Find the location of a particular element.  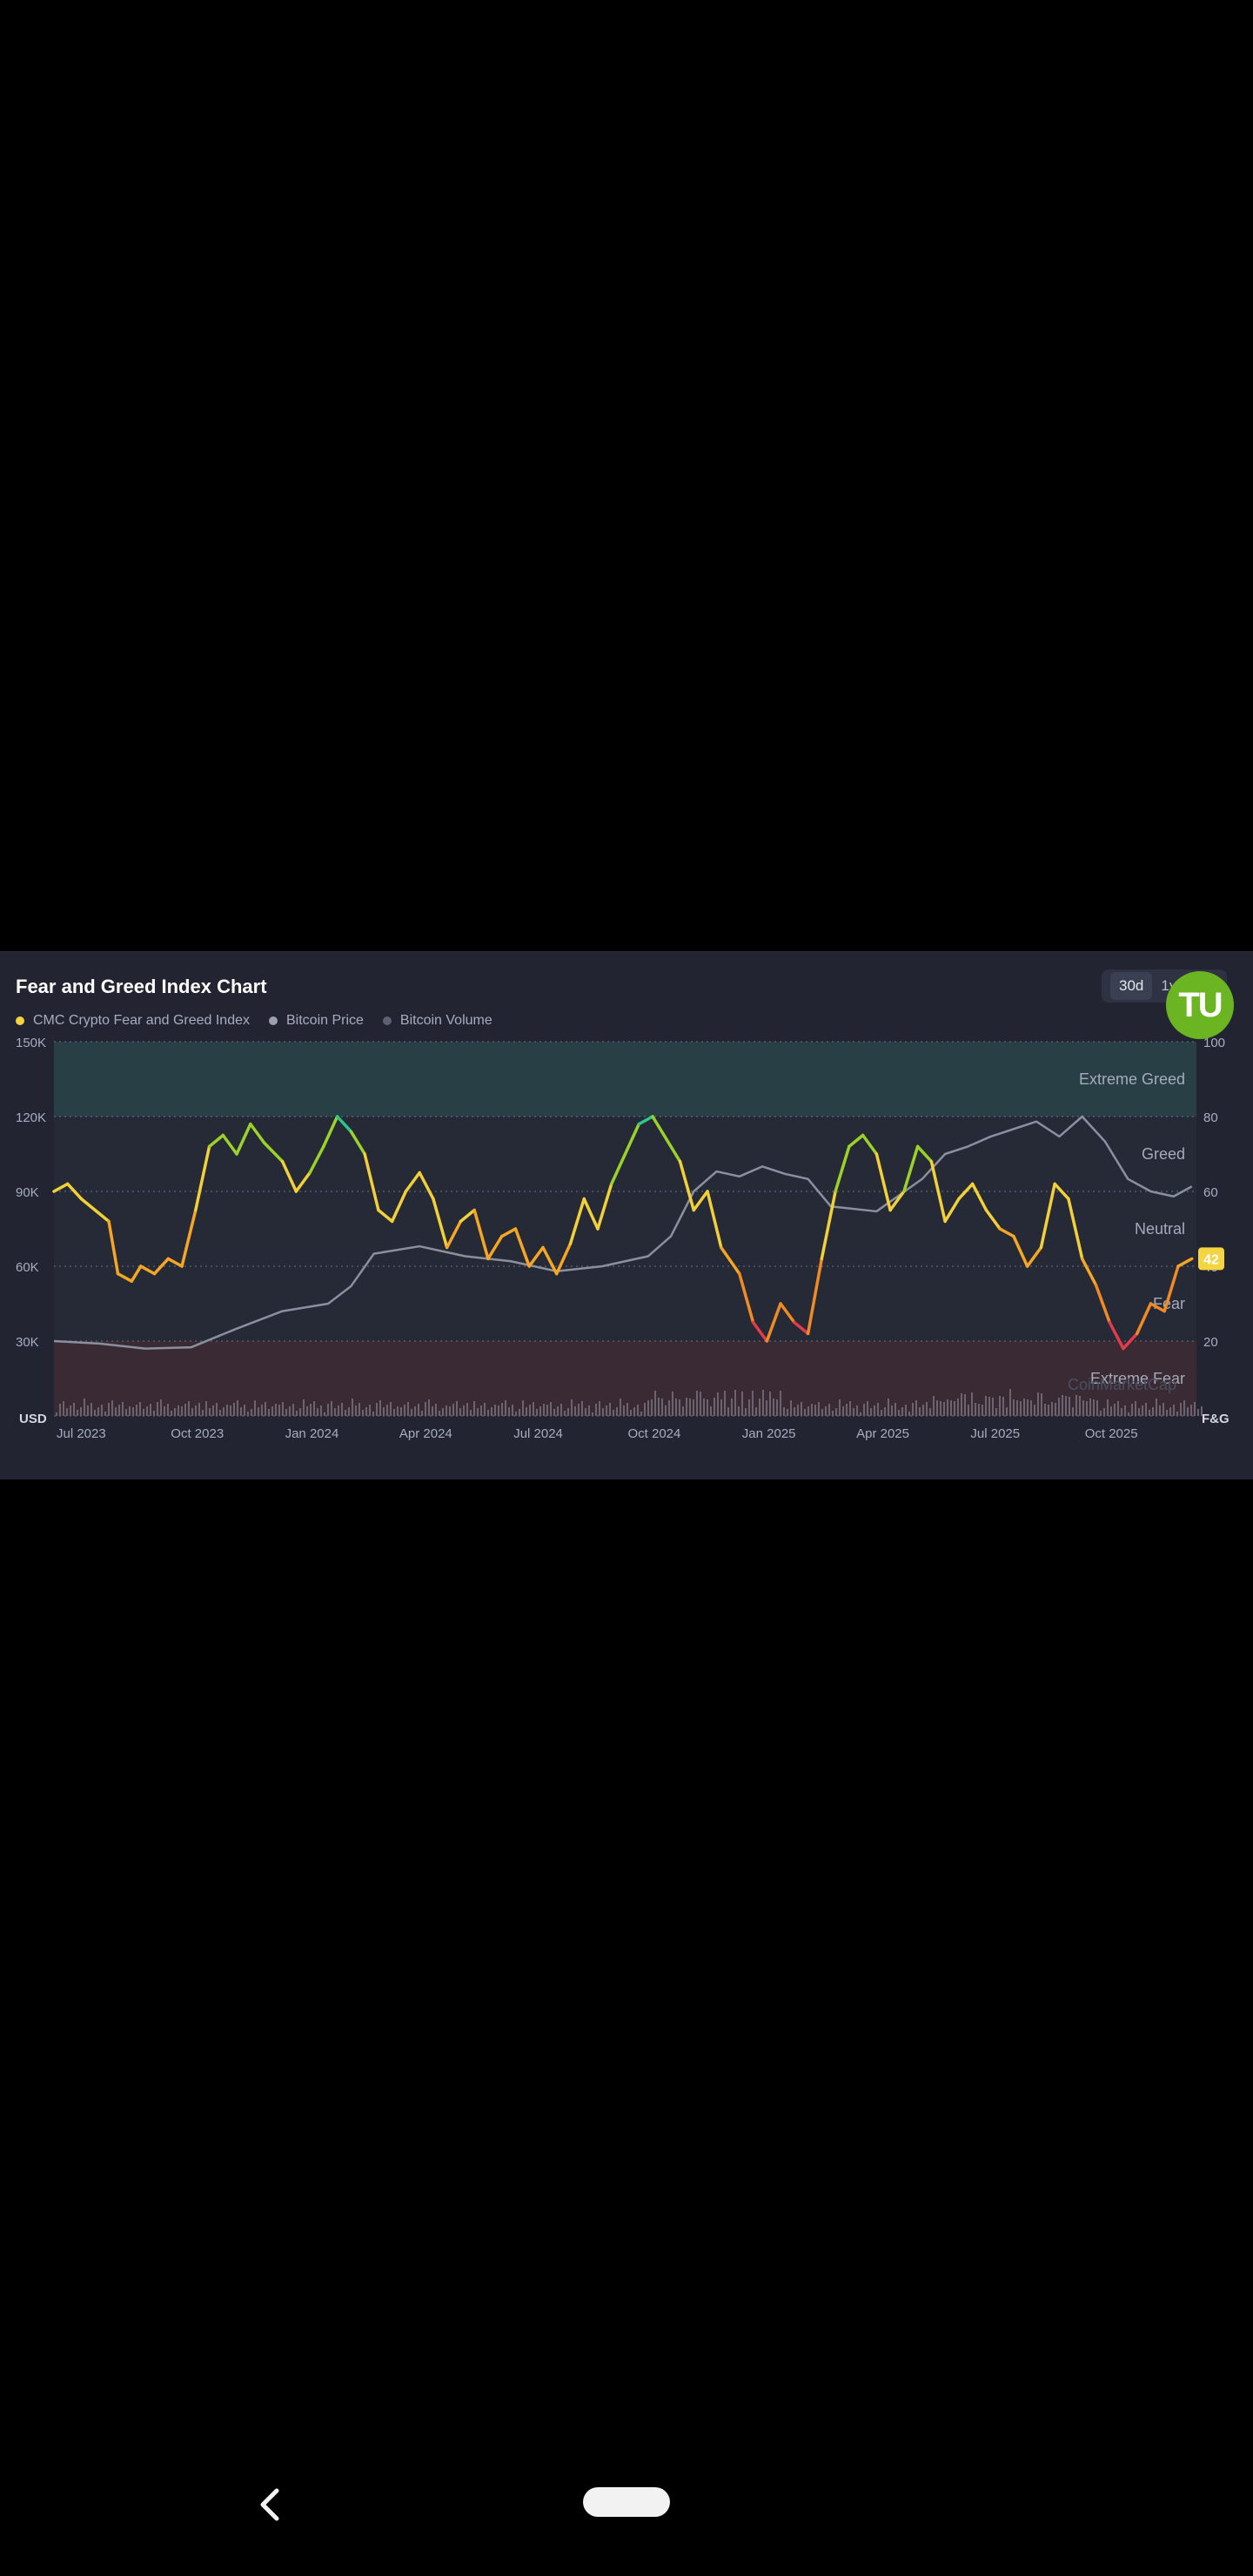

legend-item-volume: Bitcoin Volume is located at coordinates (437, 1021).